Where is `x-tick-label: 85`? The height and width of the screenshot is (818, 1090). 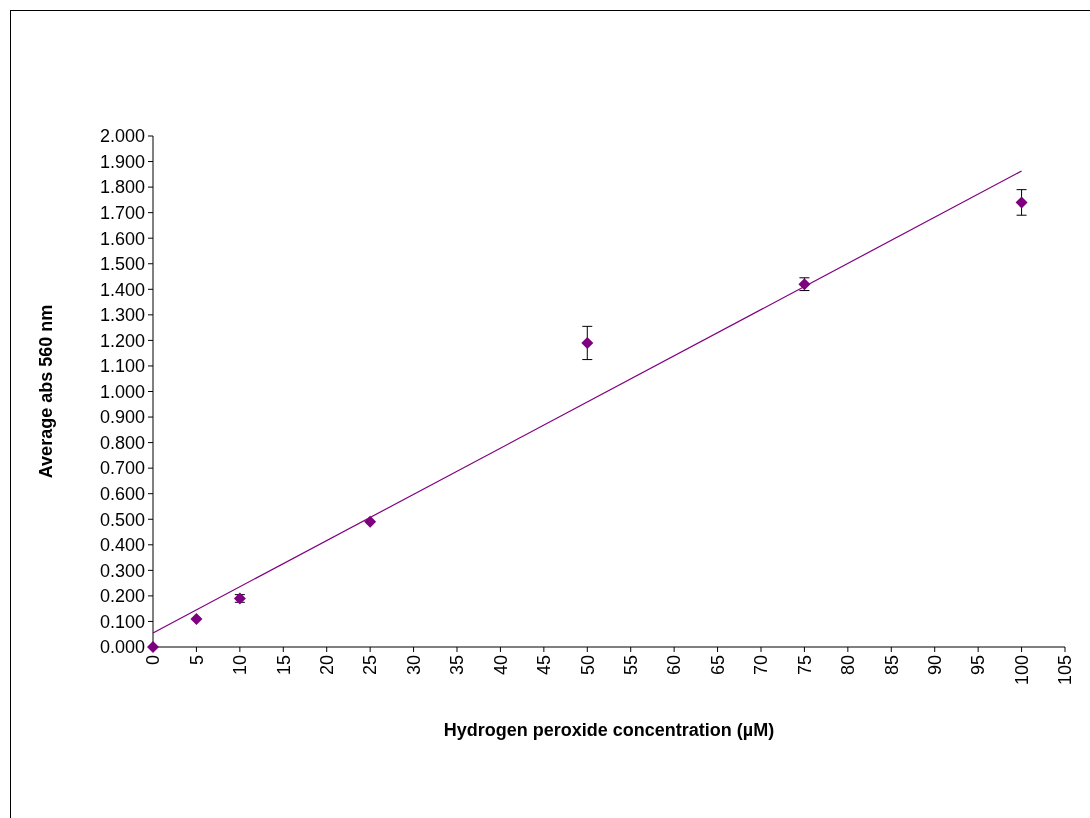
x-tick-label: 85 is located at coordinates (891, 665).